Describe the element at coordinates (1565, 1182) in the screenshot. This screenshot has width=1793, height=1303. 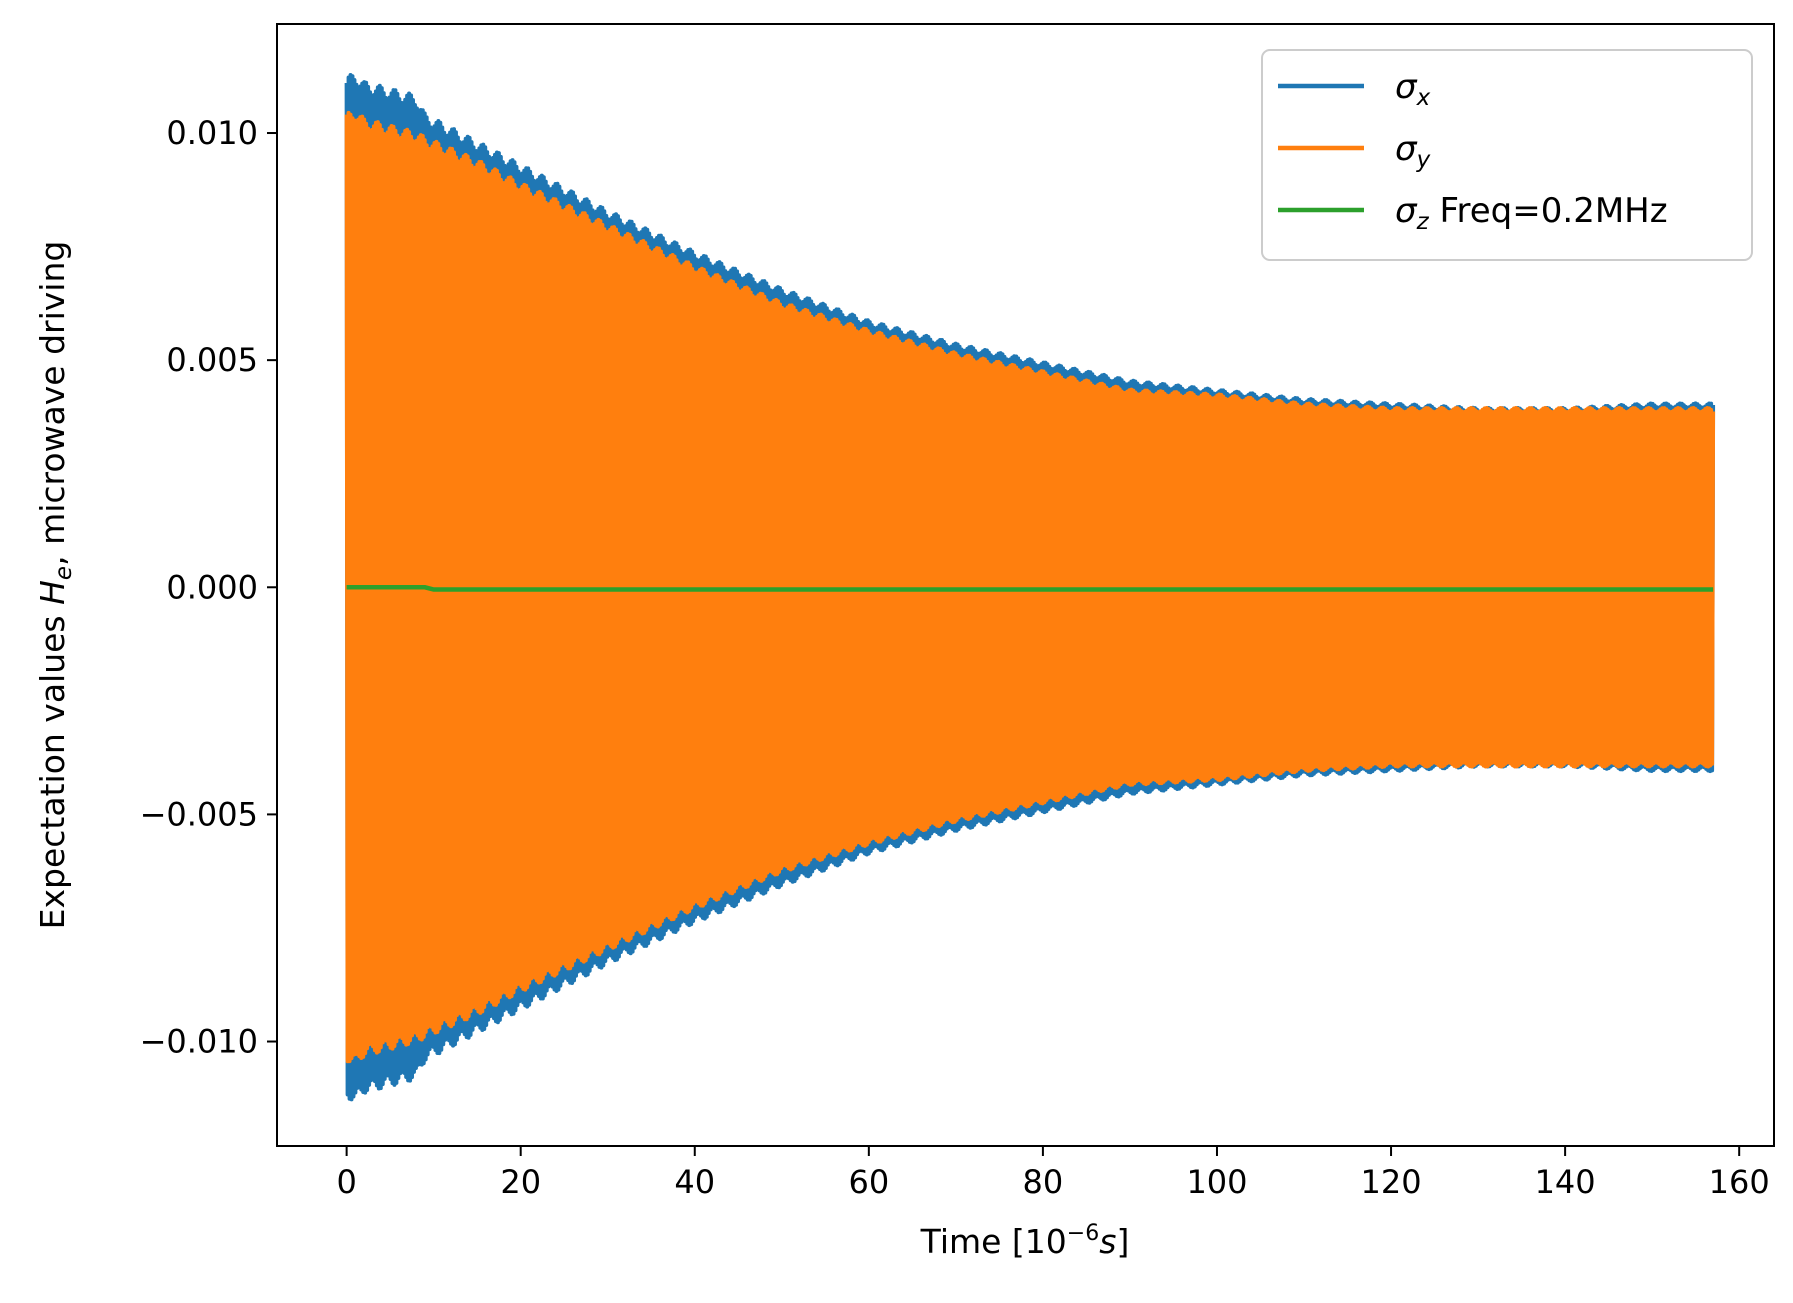
I see `x-tick-label: 140` at that location.